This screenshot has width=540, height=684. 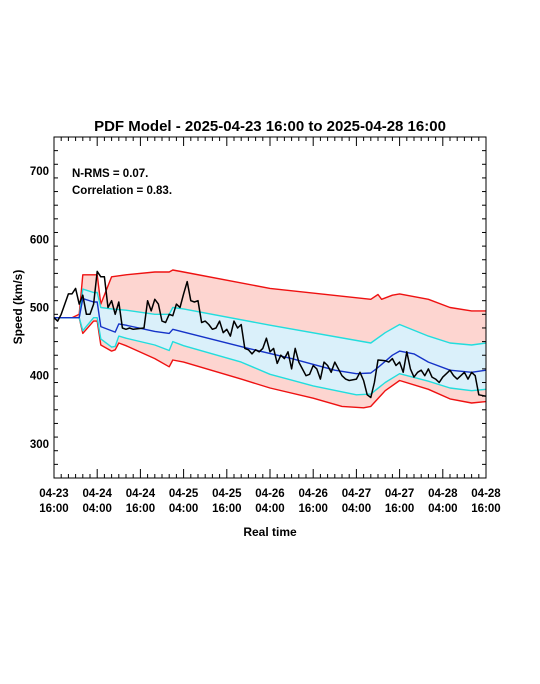 I want to click on correlation-annotation: Correlation = 0.83., so click(x=122, y=191).